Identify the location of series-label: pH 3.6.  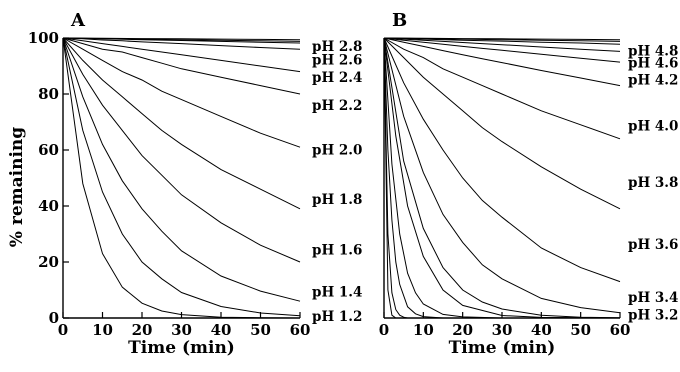
(653, 245).